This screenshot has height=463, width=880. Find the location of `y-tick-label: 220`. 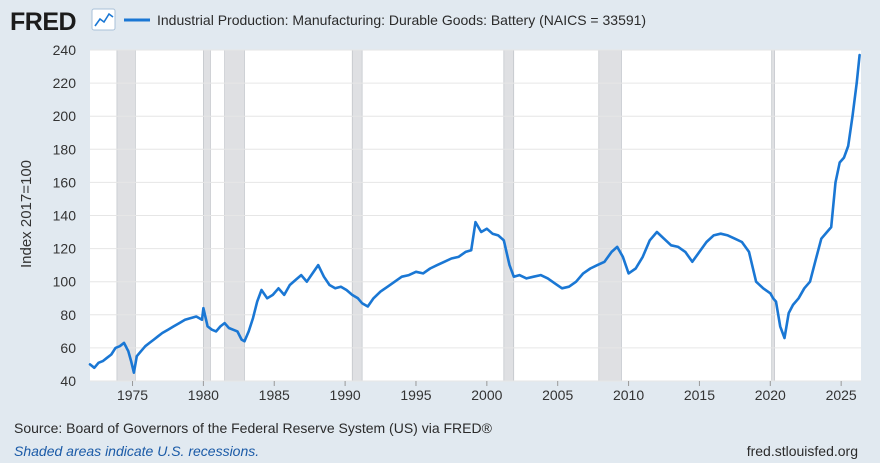

y-tick-label: 220 is located at coordinates (65, 83).